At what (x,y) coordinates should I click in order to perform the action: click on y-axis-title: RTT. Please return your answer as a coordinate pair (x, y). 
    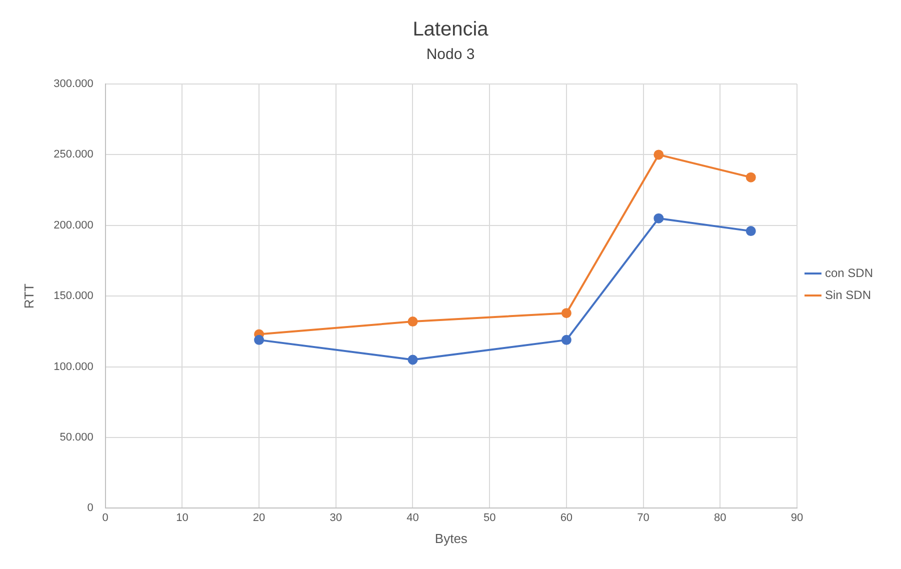
    Looking at the image, I should click on (28, 296).